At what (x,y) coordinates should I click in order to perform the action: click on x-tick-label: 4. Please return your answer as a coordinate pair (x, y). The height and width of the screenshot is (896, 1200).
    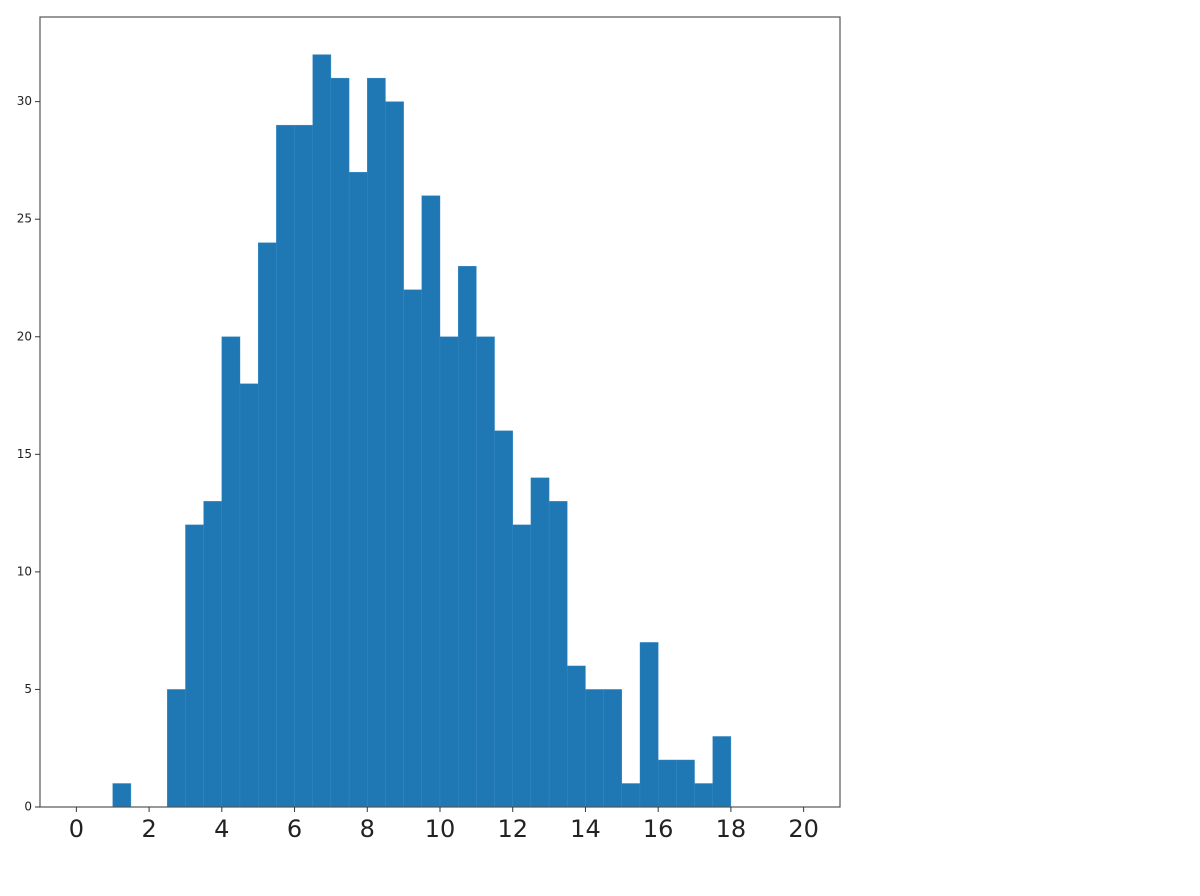
    Looking at the image, I should click on (221, 829).